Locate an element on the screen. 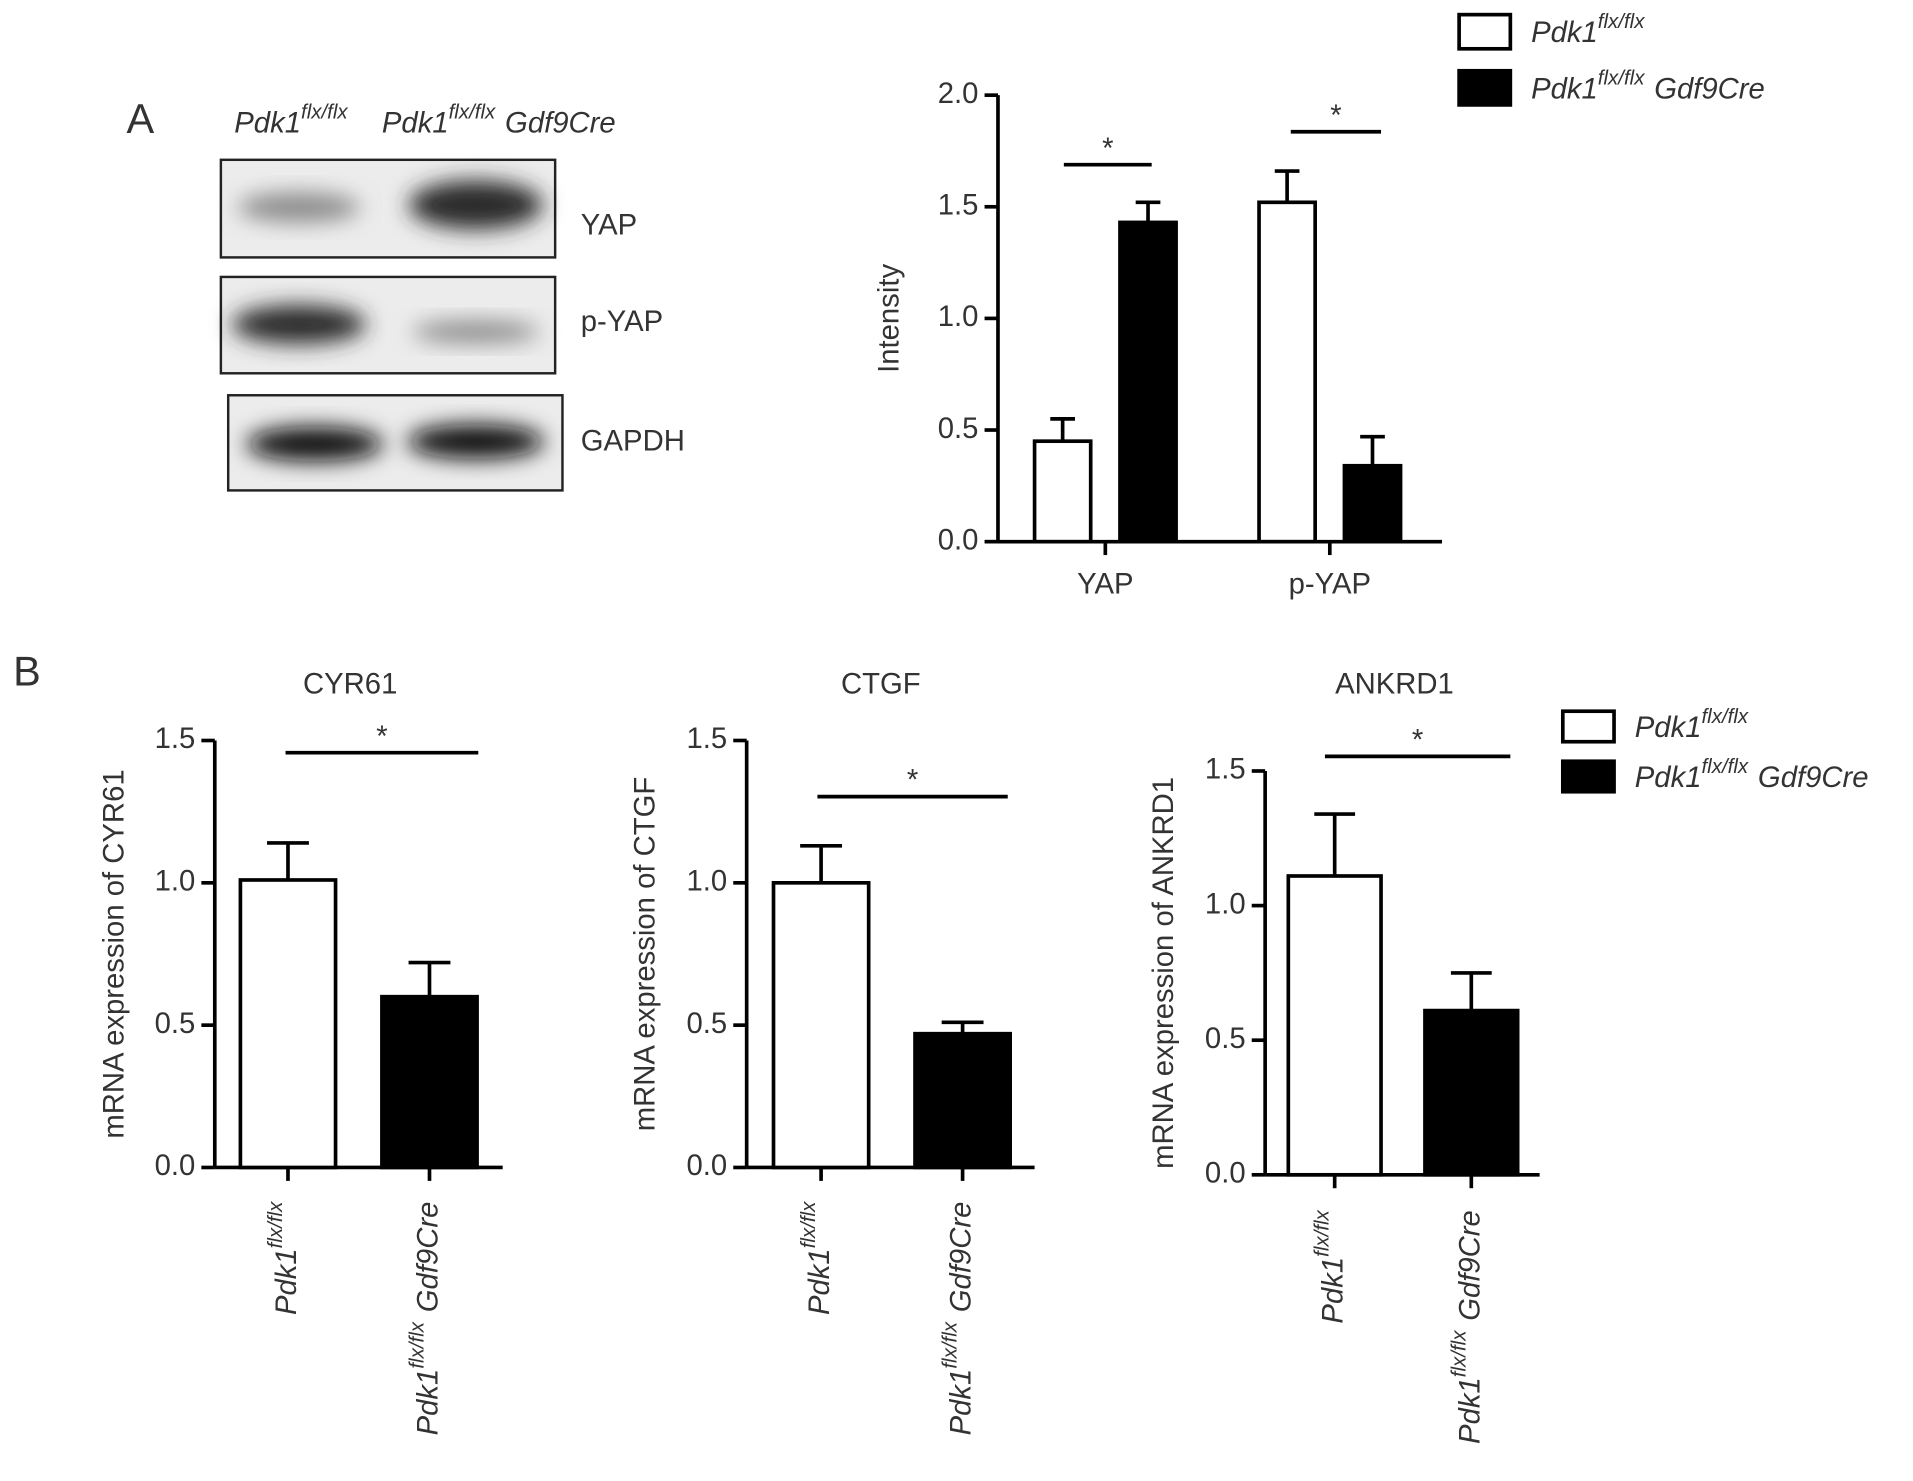 This screenshot has height=1481, width=1913. x-tick-label: YAP is located at coordinates (1105, 584).